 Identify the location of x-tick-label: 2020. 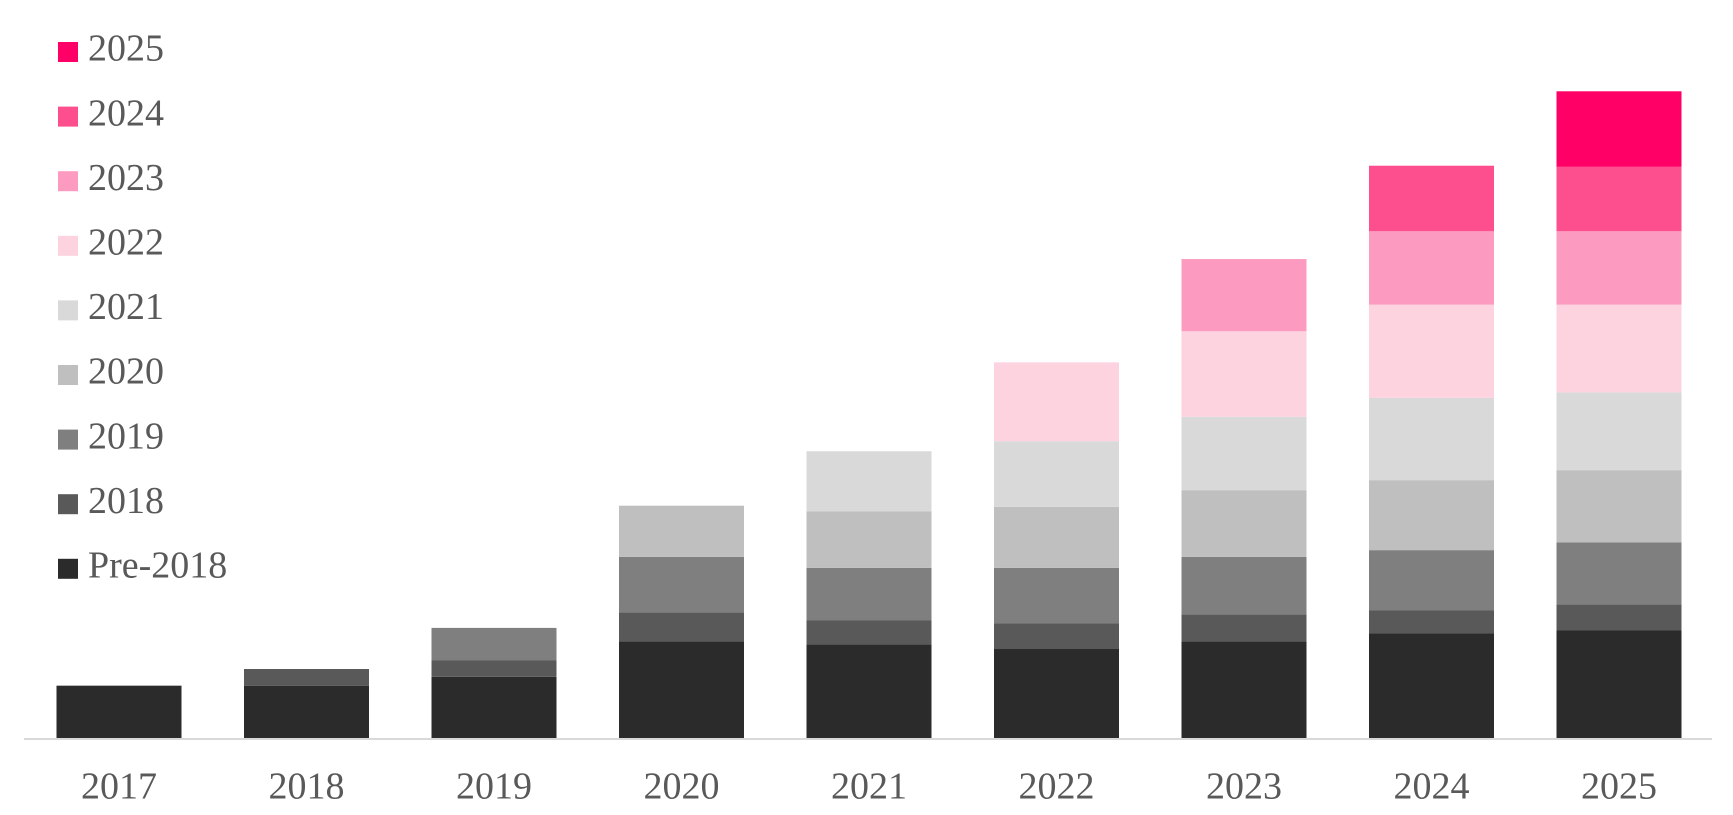
(682, 787).